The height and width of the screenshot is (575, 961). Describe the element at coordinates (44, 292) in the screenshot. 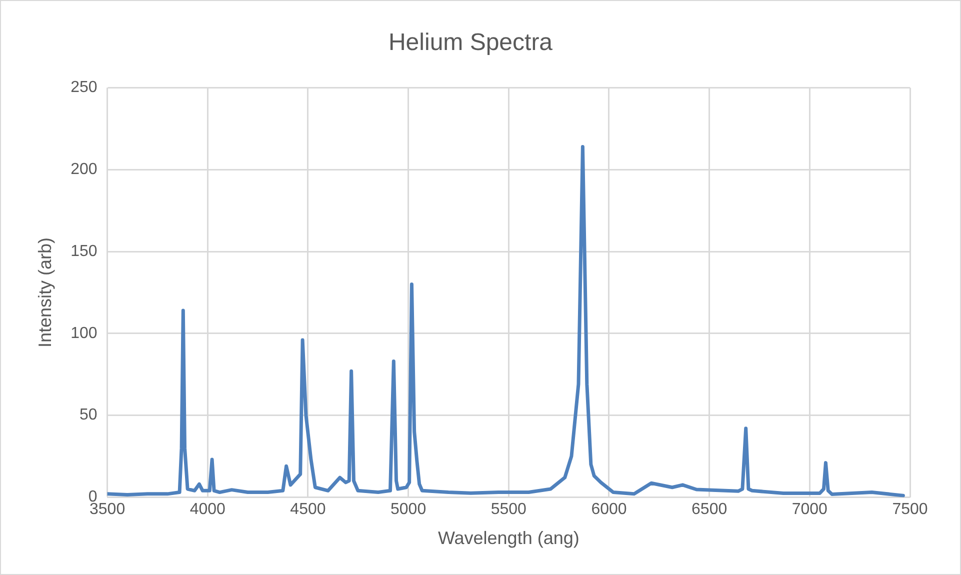

I see `y-axis-title: Intensity (arb)` at that location.